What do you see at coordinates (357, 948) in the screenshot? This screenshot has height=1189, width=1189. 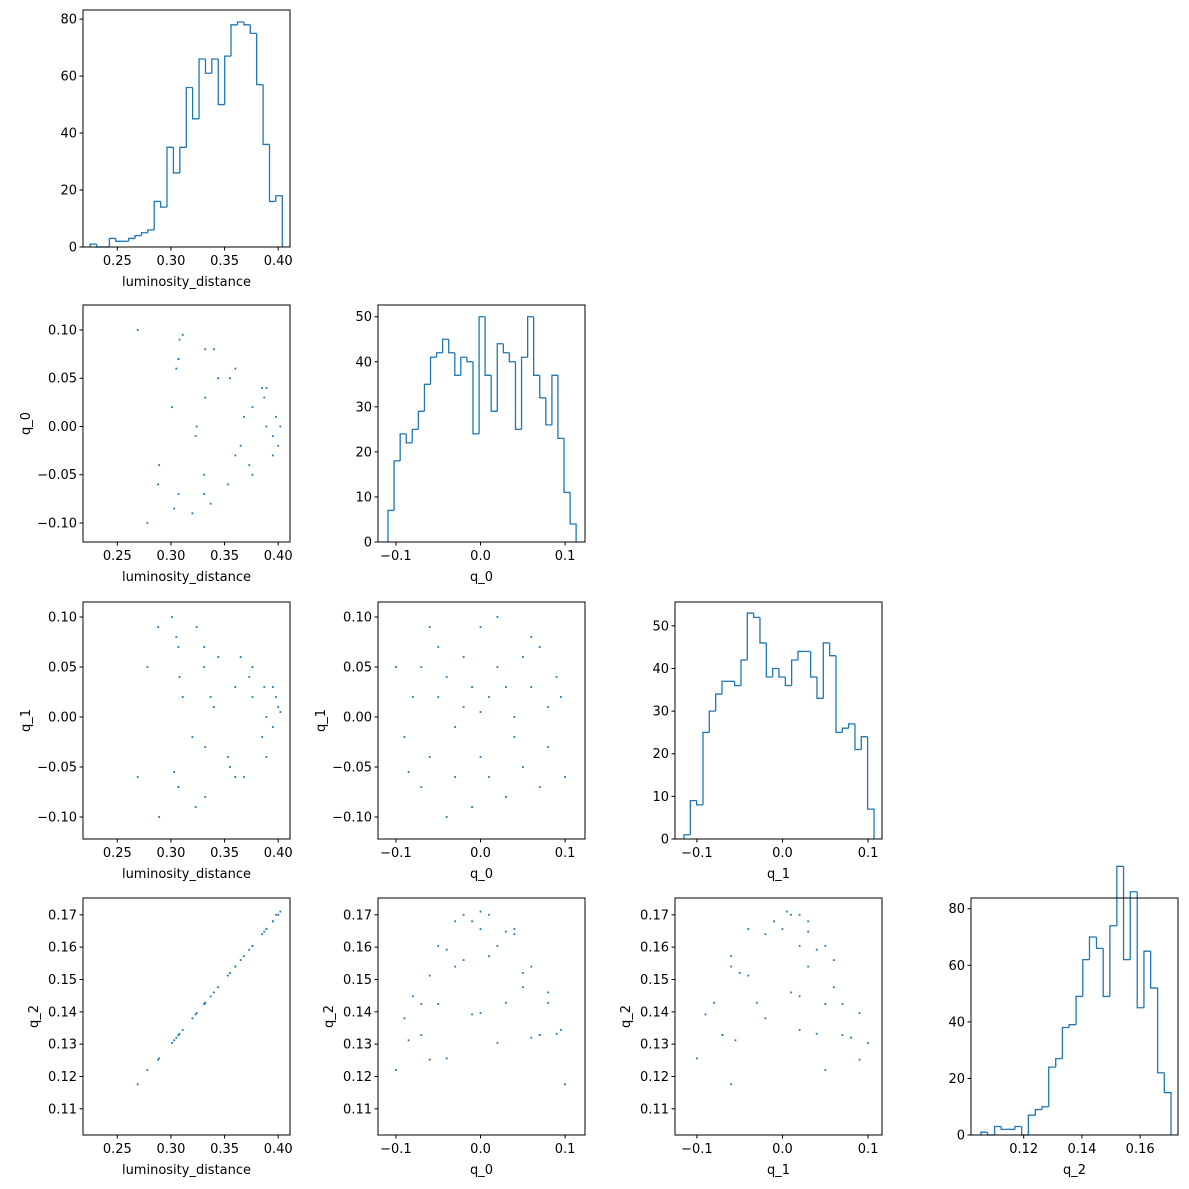 I see `y-tick-label: 0.16` at bounding box center [357, 948].